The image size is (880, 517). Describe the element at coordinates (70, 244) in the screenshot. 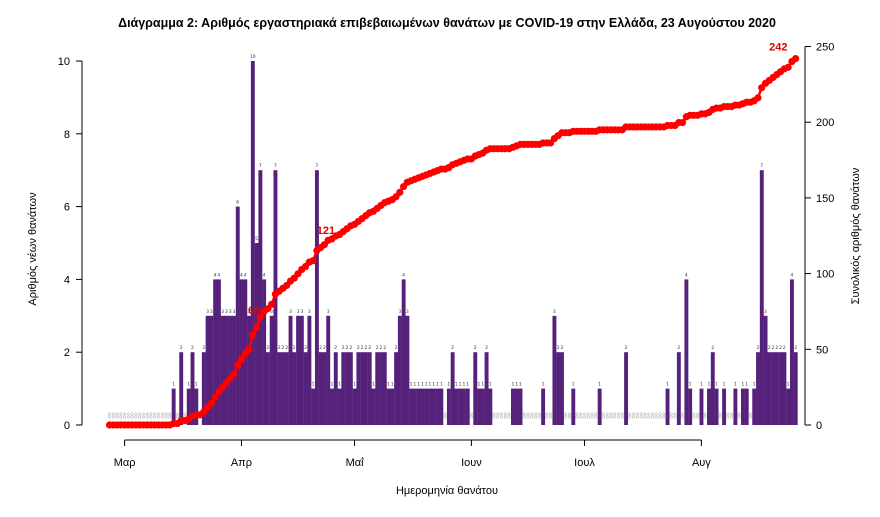

I see `left-y-axis: 0 2 4 6 8 10` at that location.